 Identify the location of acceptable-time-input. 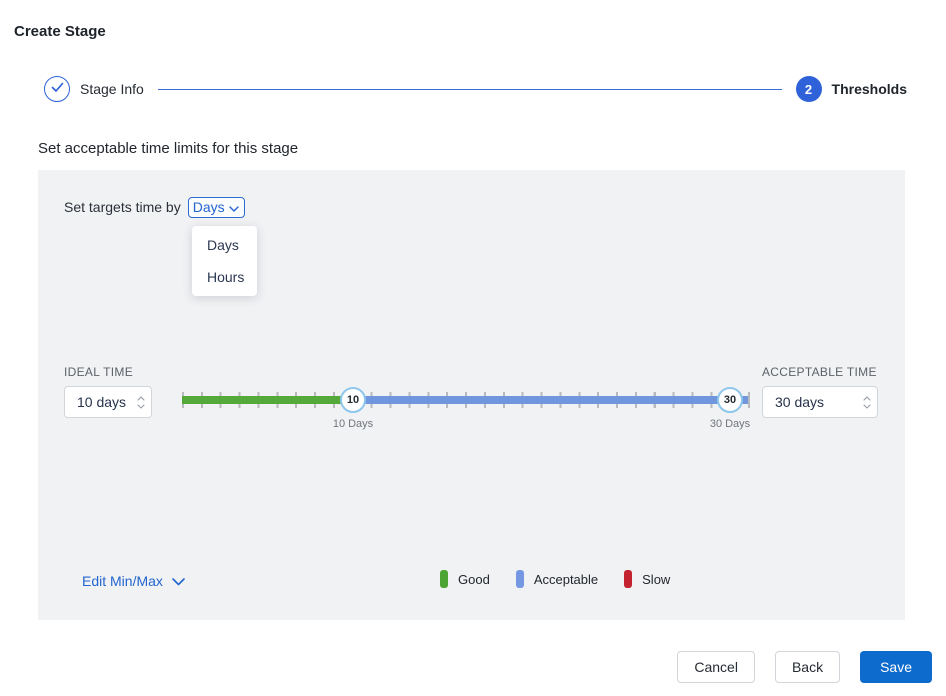
(817, 402).